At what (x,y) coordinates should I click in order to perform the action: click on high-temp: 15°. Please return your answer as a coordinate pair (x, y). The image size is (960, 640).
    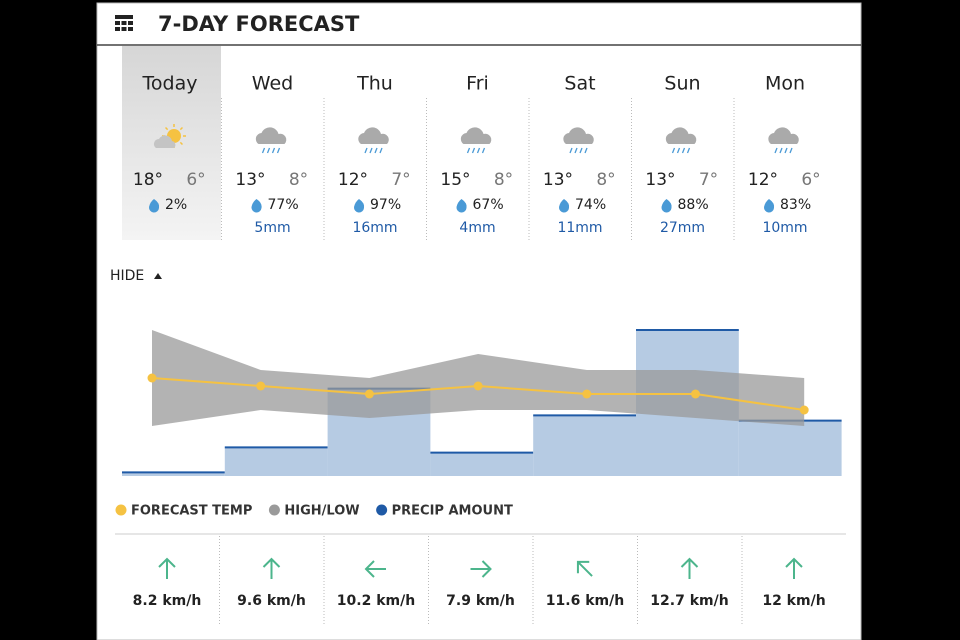
    Looking at the image, I should click on (455, 180).